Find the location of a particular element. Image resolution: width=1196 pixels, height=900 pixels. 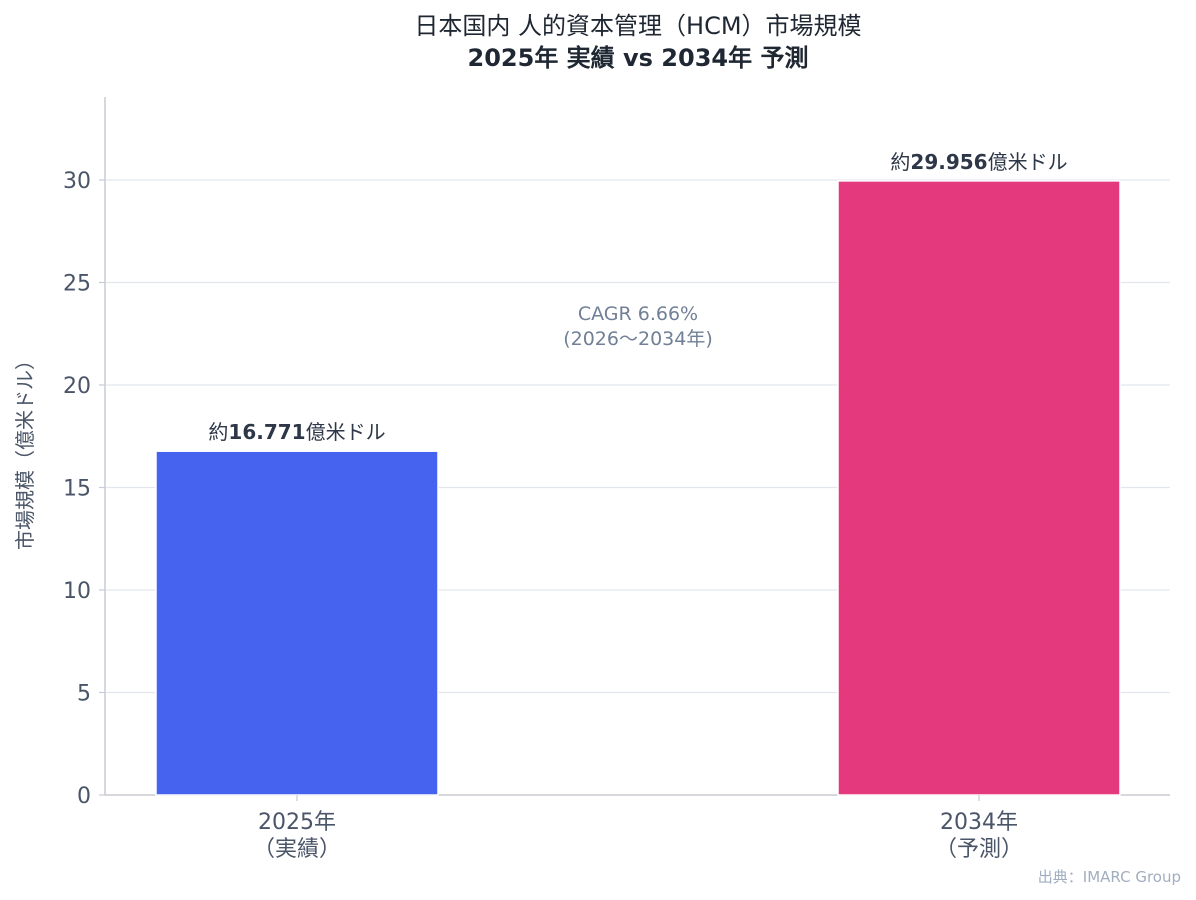

y-tick-label-5: 5 is located at coordinates (84, 694).